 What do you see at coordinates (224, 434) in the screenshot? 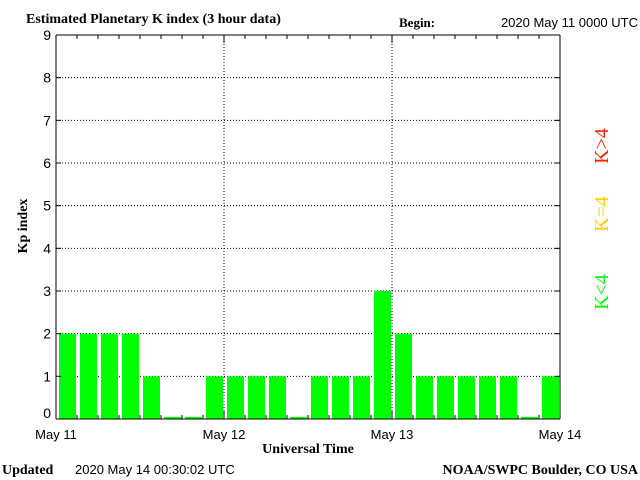
I see `x-tick-label: May 12` at bounding box center [224, 434].